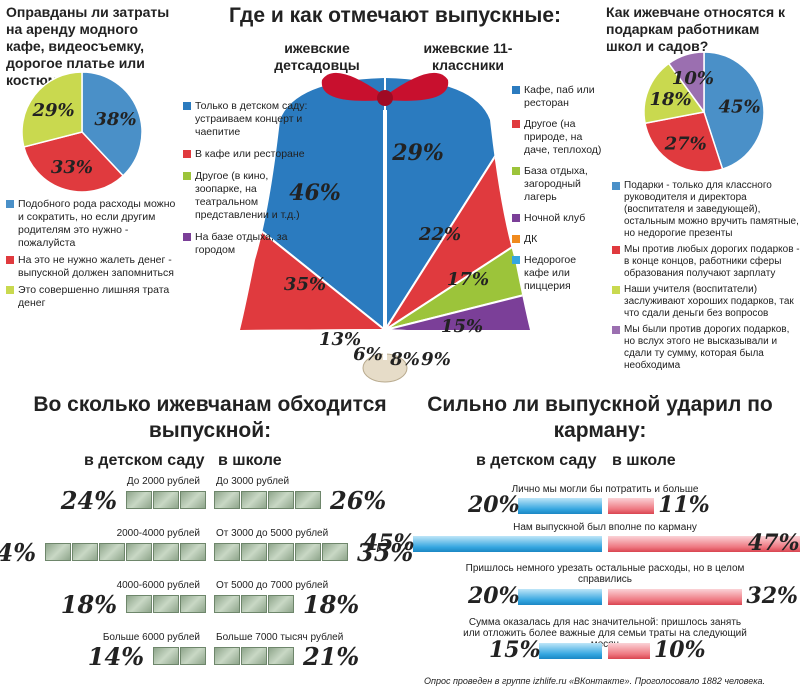 Image resolution: width=800 pixels, height=690 pixels. I want to click on pie-label: 29%, so click(52, 110).